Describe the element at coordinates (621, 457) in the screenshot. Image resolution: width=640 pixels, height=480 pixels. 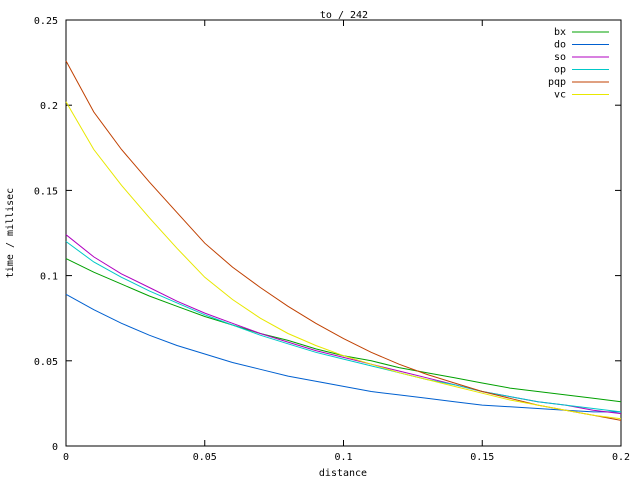
I see `x-tick-label: 0.2` at that location.